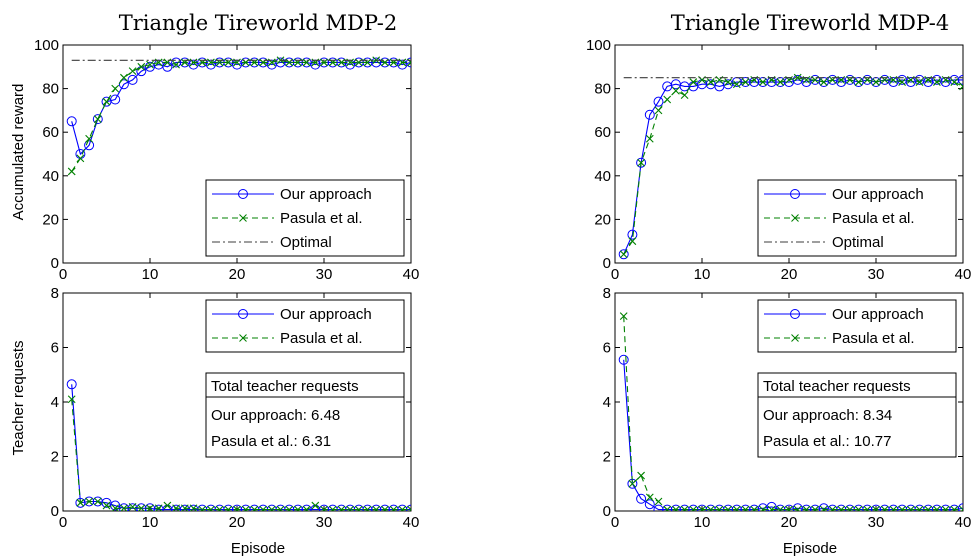  Describe the element at coordinates (827, 441) in the screenshot. I see `annotation-line: Pasula et al.: 10.77` at that location.